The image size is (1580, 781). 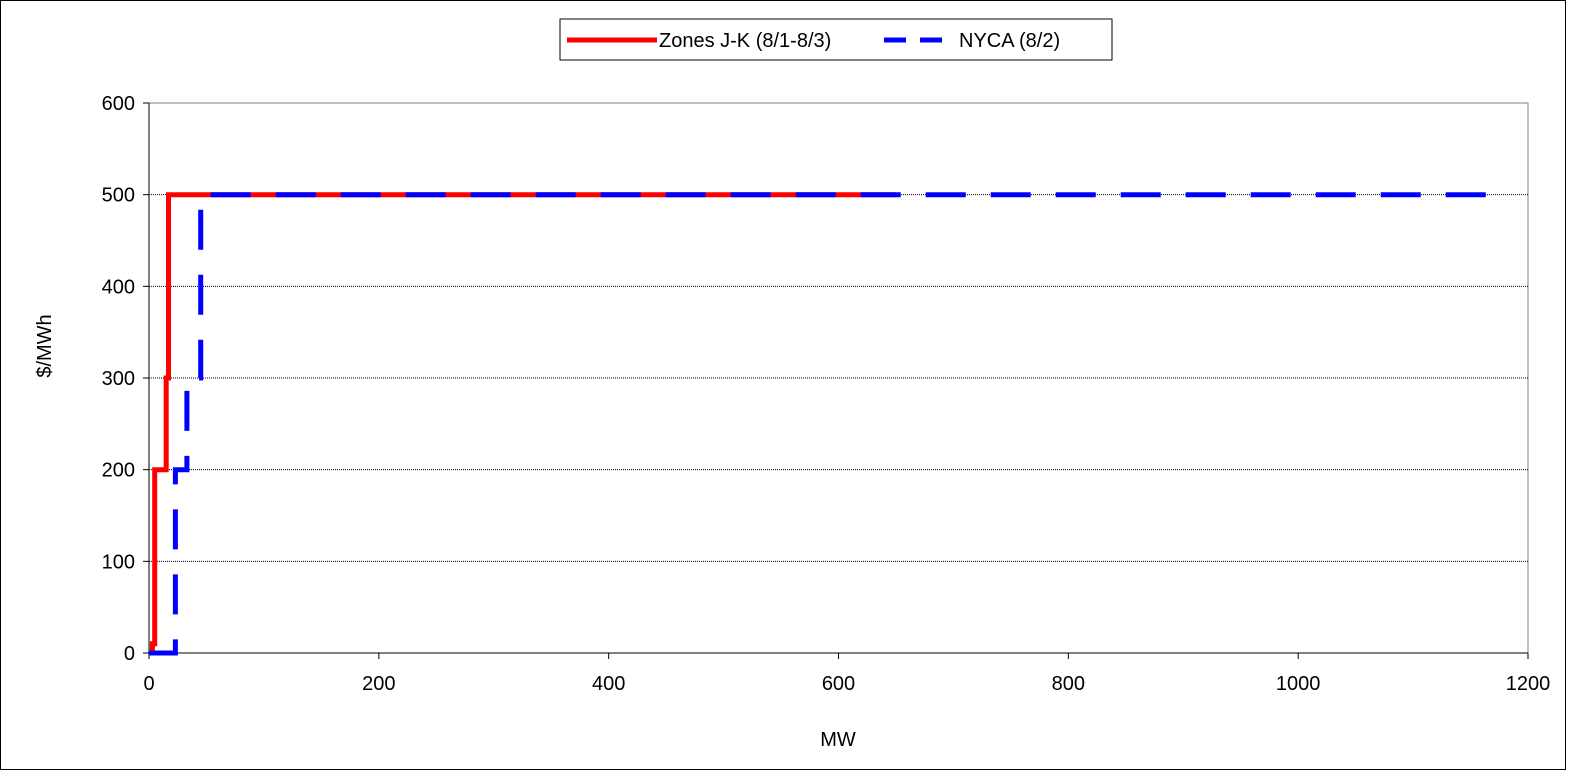 What do you see at coordinates (838, 684) in the screenshot?
I see `x-tick-label: 600` at bounding box center [838, 684].